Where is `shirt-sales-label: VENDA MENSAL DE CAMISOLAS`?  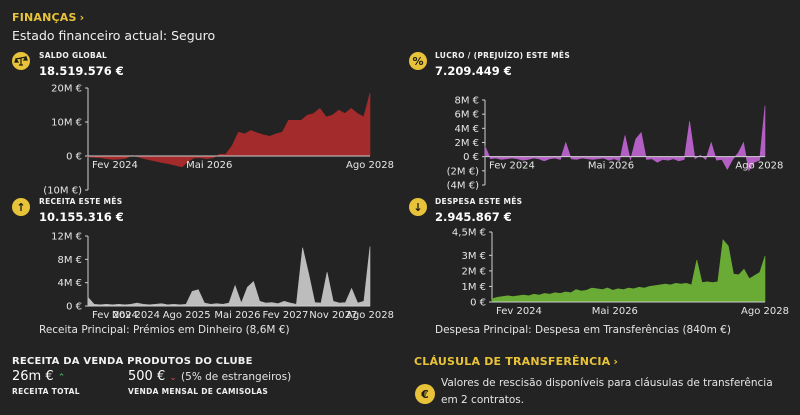
shirt-sales-label: VENDA MENSAL DE CAMISOLAS is located at coordinates (198, 391).